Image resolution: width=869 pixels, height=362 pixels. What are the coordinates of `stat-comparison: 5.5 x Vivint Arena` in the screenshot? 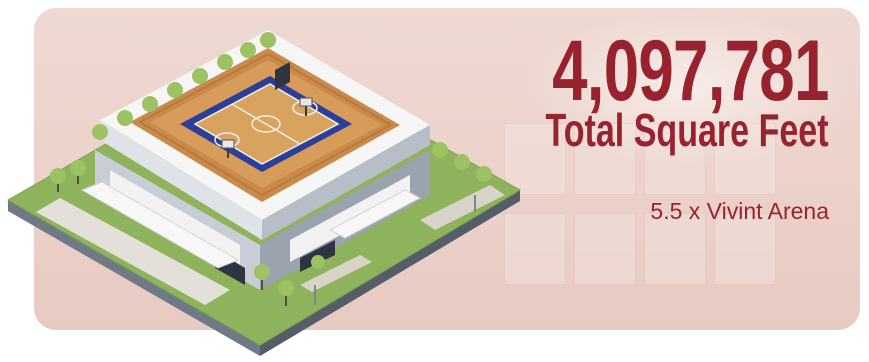 It's located at (739, 211).